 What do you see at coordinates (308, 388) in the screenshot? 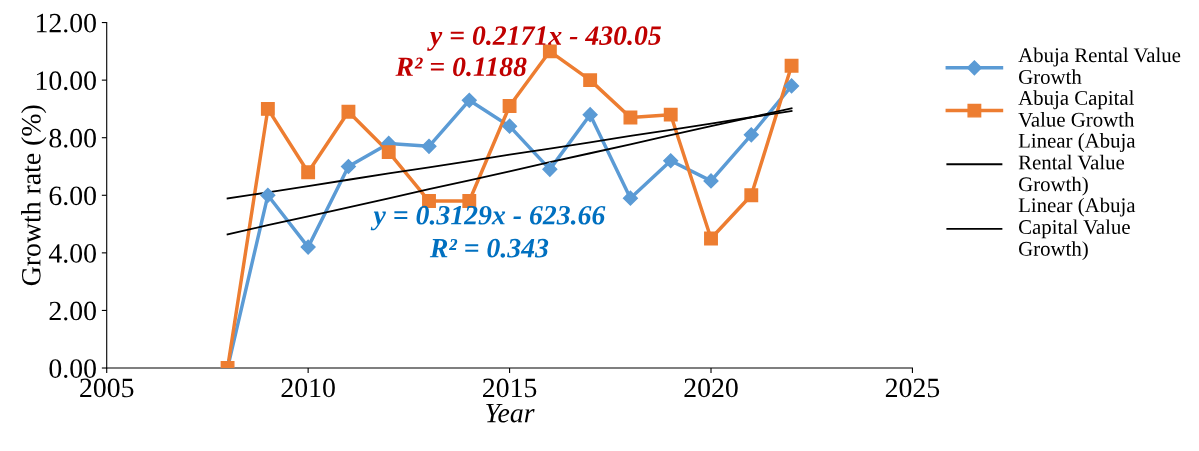
I see `x-tick-label: 2010` at bounding box center [308, 388].